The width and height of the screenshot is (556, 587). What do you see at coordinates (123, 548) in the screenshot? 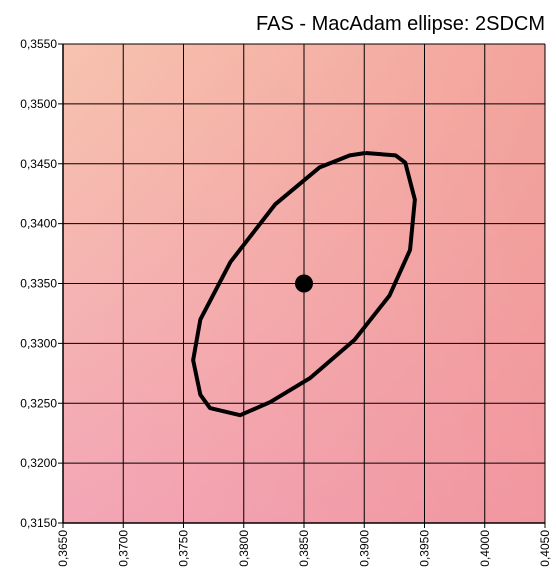
I see `x-tick-label: 0,3700` at bounding box center [123, 548].